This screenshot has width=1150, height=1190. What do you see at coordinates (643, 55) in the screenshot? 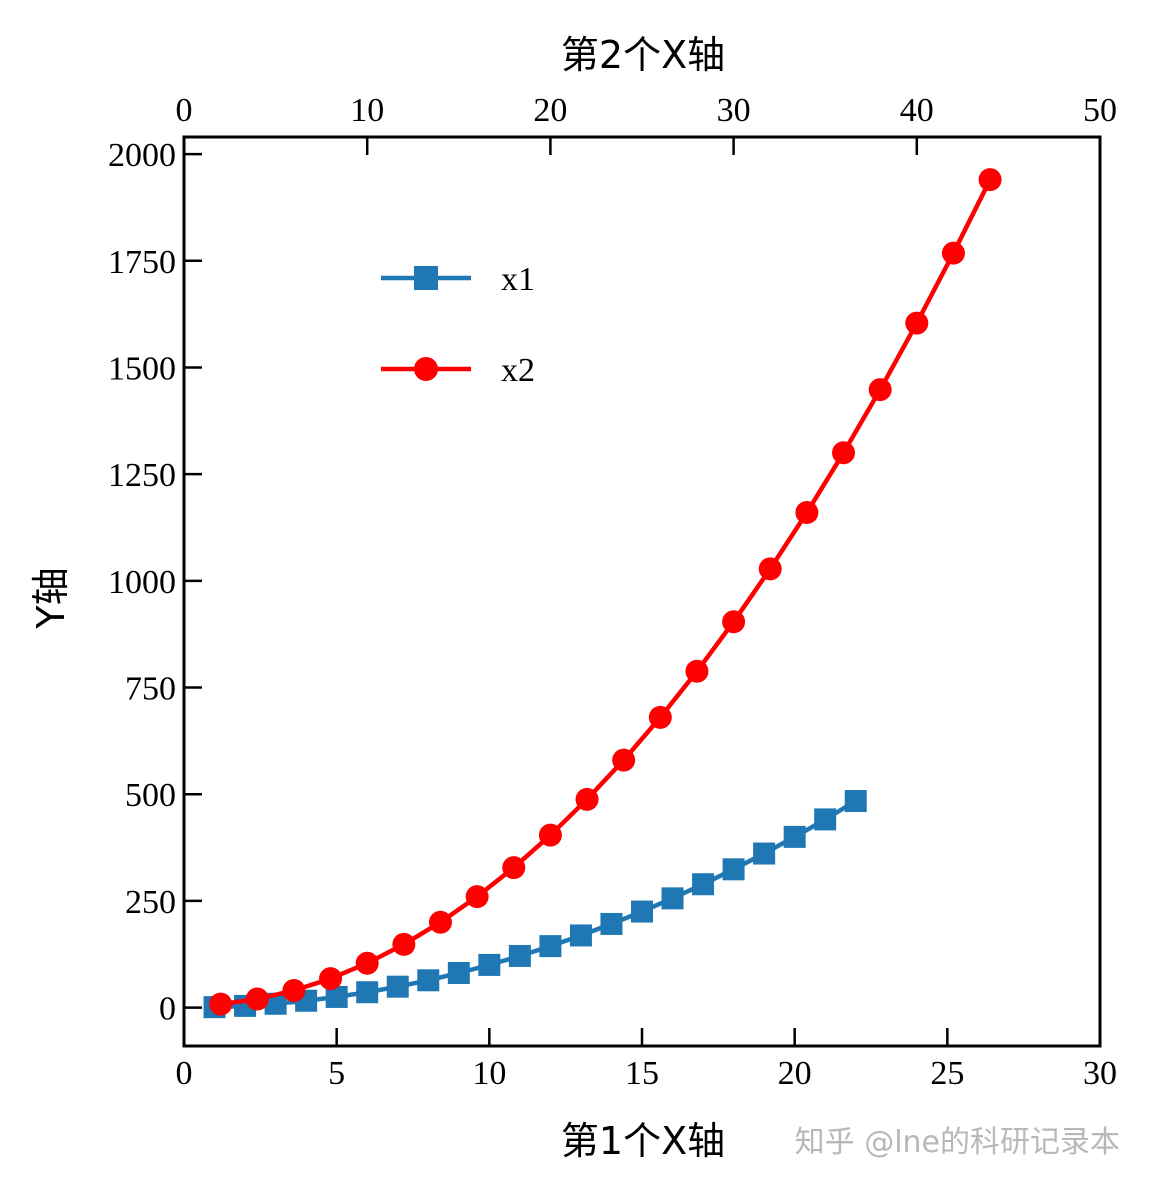
I see `top-x-axis-title: 第2个X轴` at bounding box center [643, 55].